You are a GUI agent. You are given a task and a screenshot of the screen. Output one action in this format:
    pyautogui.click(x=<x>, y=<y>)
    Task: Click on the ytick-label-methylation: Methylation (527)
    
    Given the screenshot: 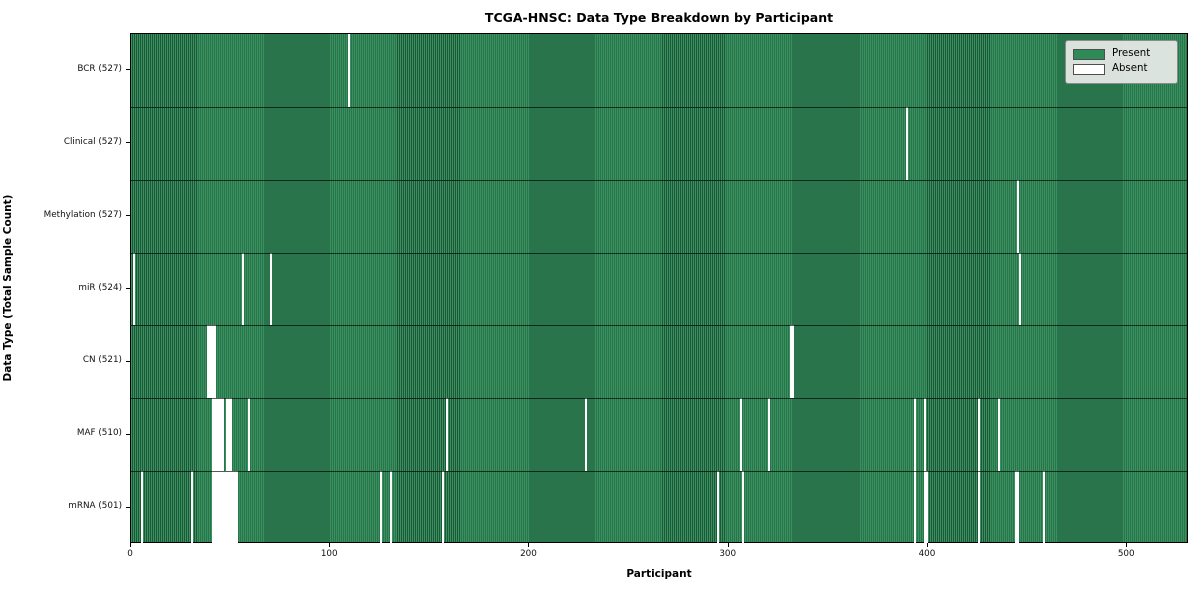 What is the action you would take?
    pyautogui.click(x=82, y=214)
    